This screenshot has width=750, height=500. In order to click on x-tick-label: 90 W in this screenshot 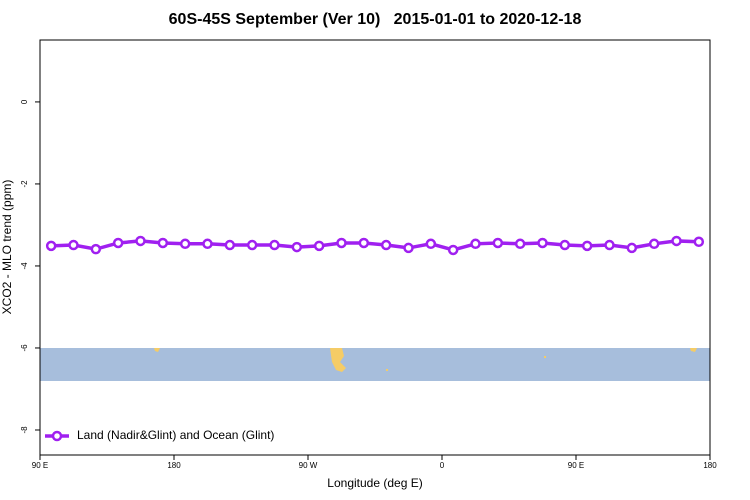, I will do `click(308, 465)`.